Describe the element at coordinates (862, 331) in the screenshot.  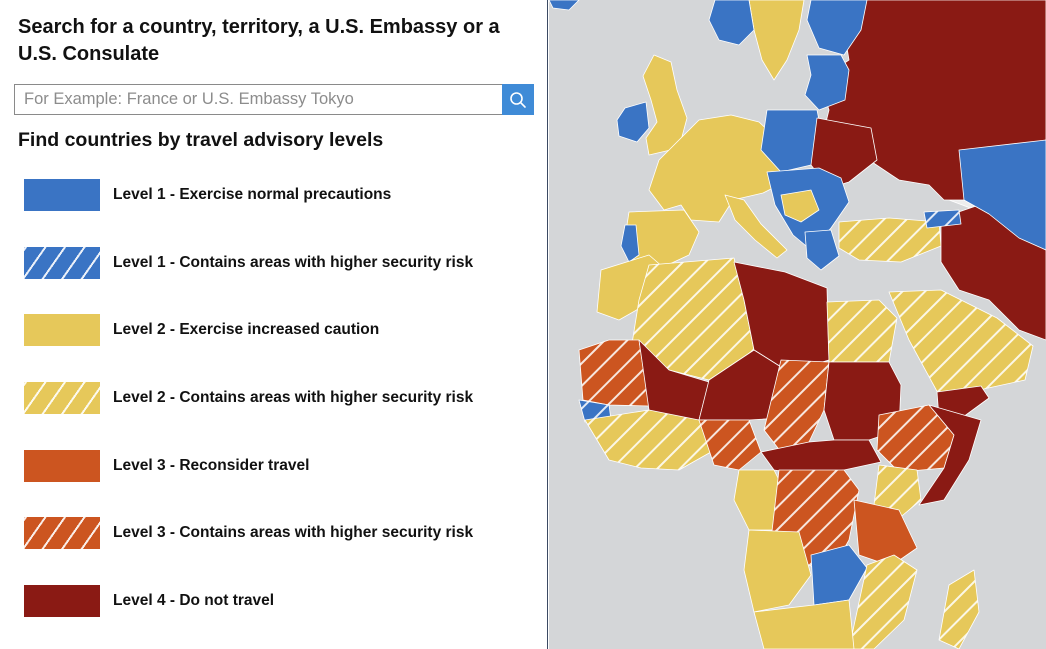
I see `country-egypt-hatch` at that location.